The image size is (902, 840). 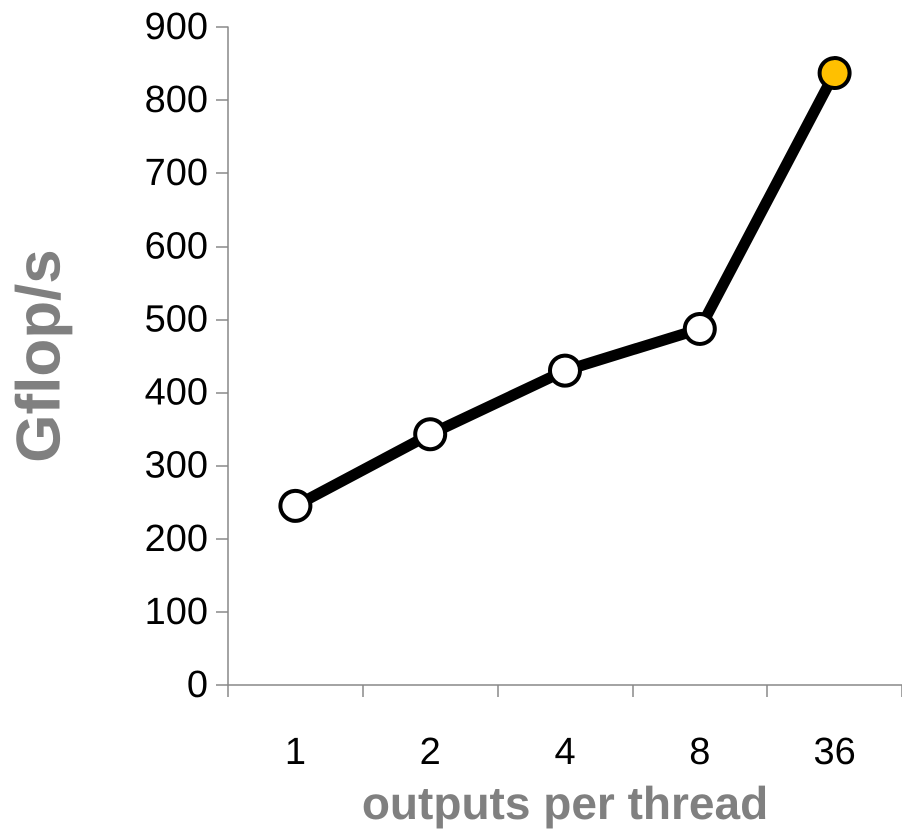 I want to click on x-tick-label: 36, so click(x=834, y=752).